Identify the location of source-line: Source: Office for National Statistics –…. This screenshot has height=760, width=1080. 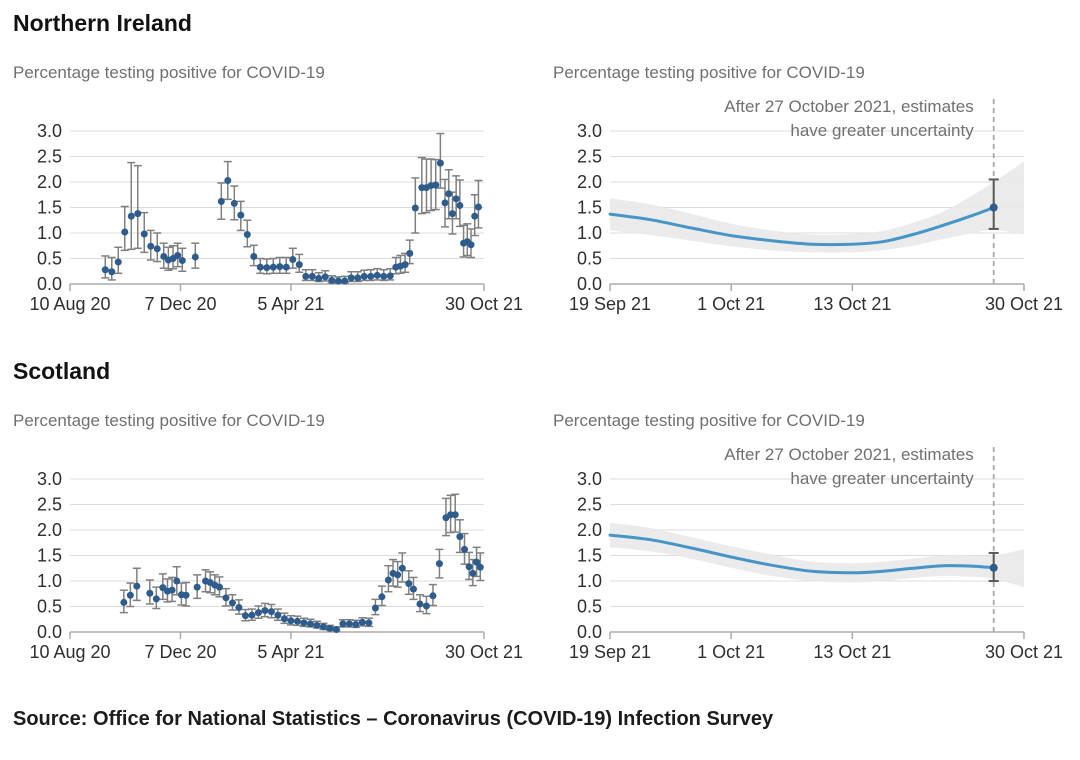
(393, 719).